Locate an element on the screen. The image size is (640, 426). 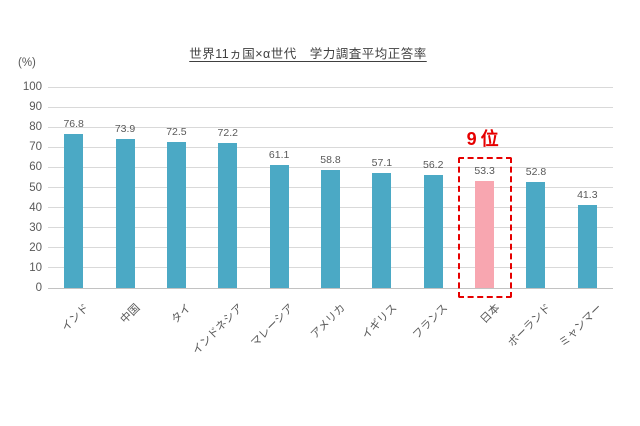
y-tick-label-10: 10 is located at coordinates (35, 267).